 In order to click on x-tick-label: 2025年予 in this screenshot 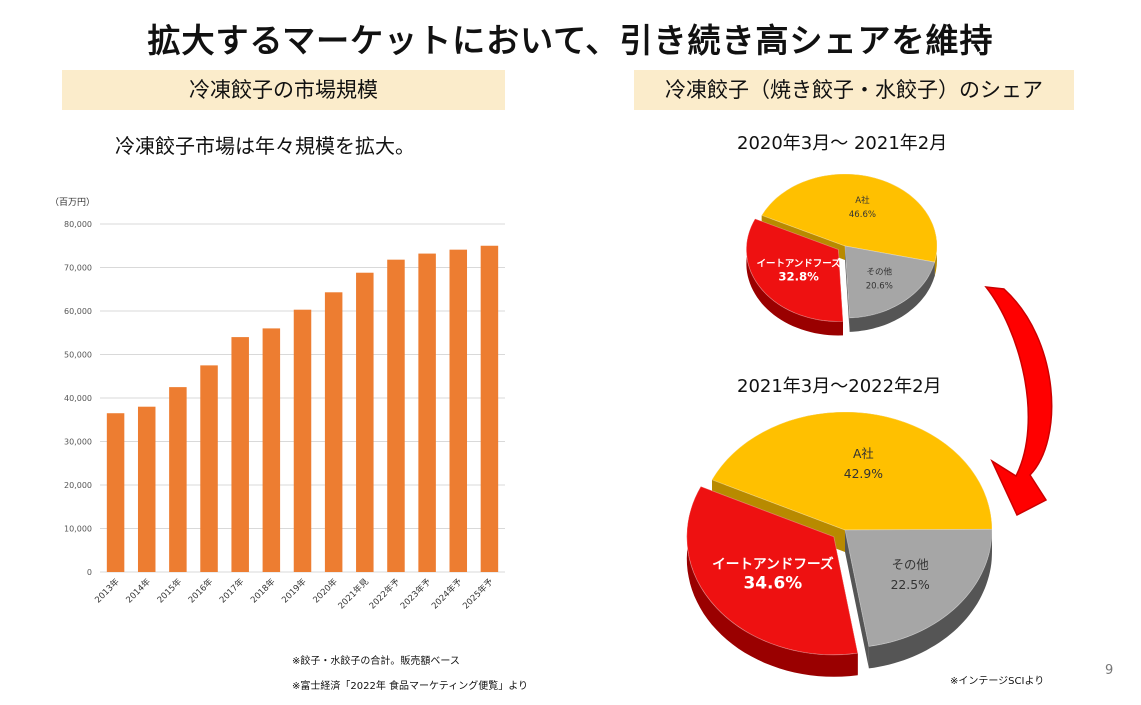, I will do `click(477, 593)`.